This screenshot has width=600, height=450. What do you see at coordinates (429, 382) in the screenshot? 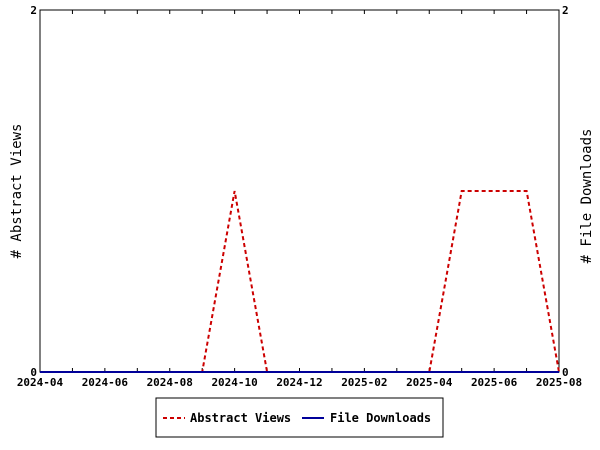
I see `x-tick-label: 2025-04` at bounding box center [429, 382].